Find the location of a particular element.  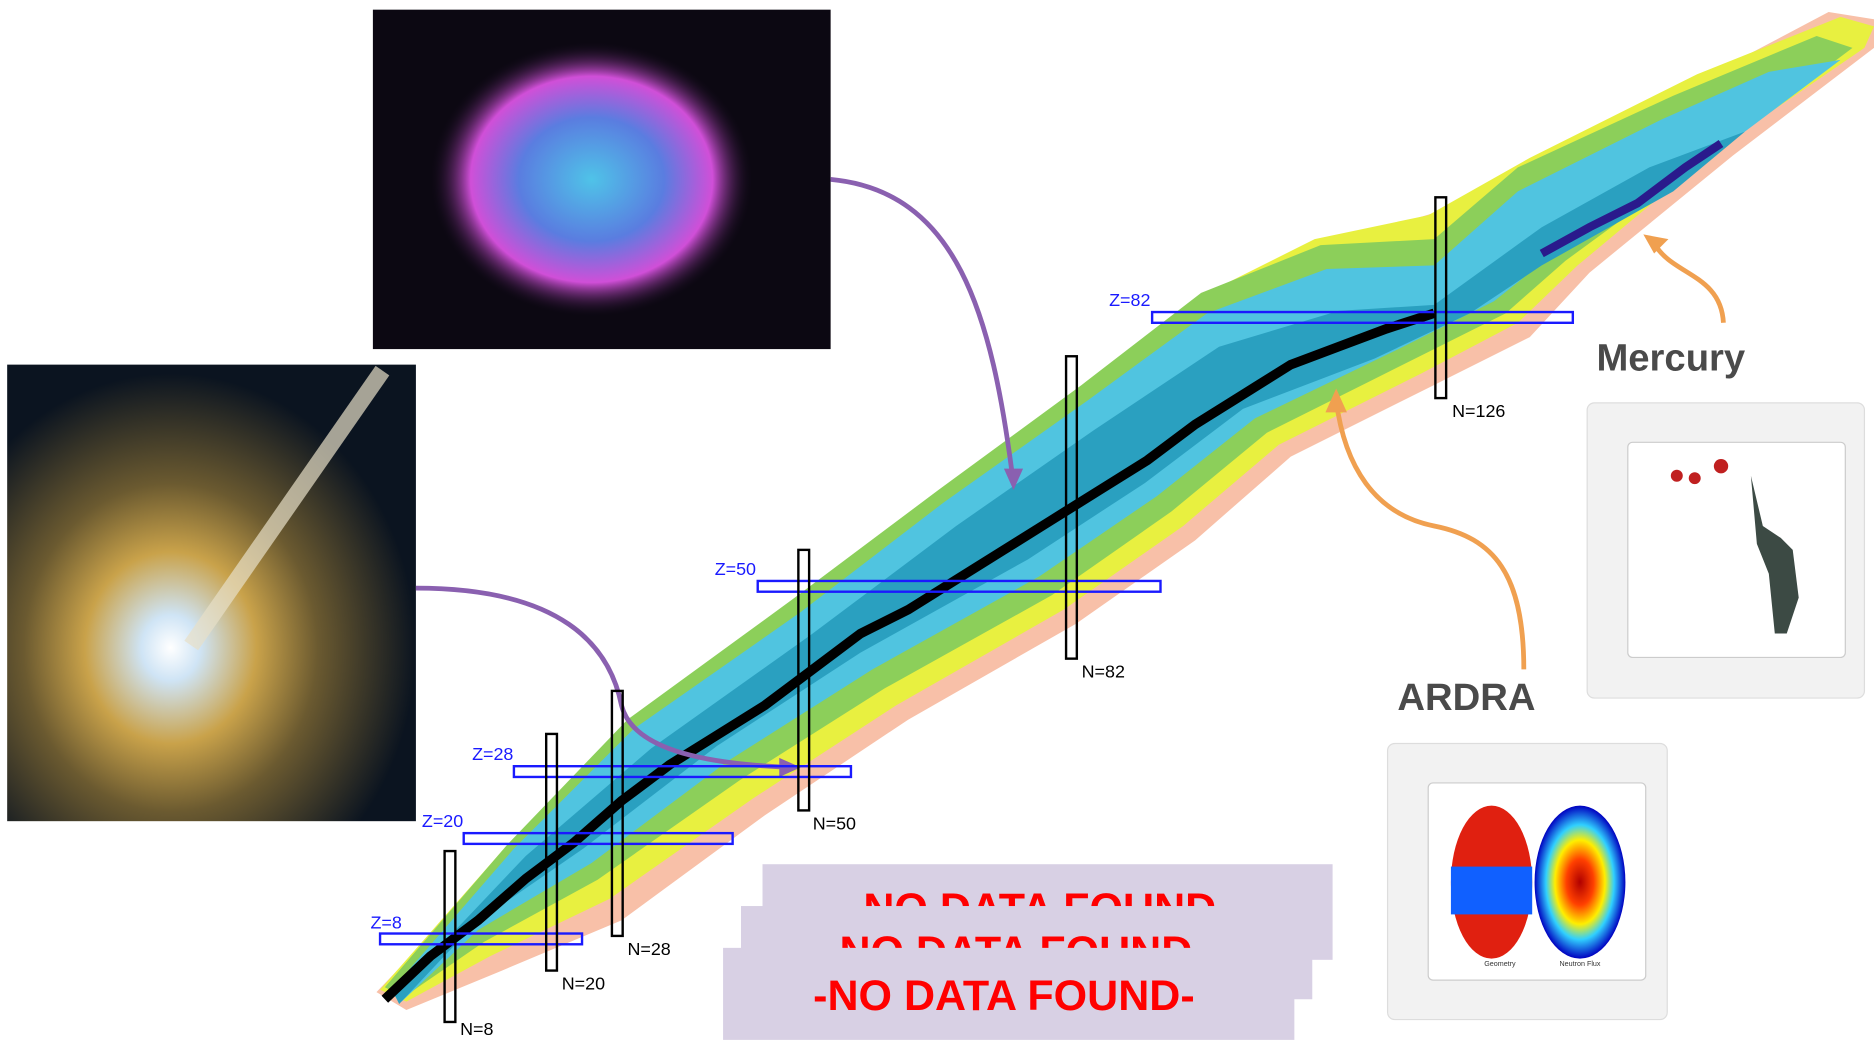

z-label: Z=8 is located at coordinates (385, 923).